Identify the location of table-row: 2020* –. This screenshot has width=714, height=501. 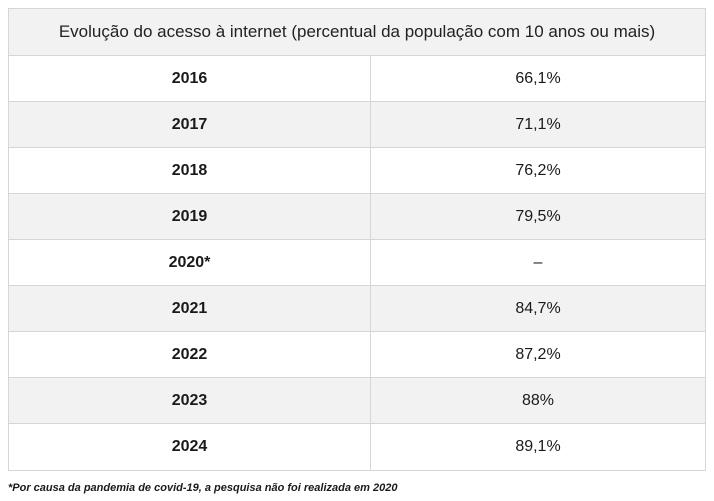
(357, 263).